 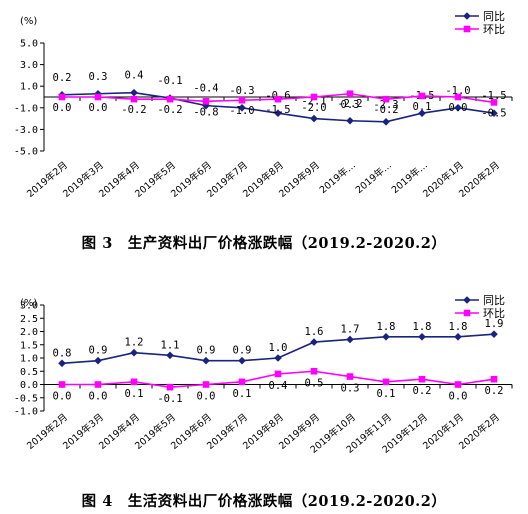 I want to click on chart-4-y-tick-label: 1.5, so click(x=29, y=345).